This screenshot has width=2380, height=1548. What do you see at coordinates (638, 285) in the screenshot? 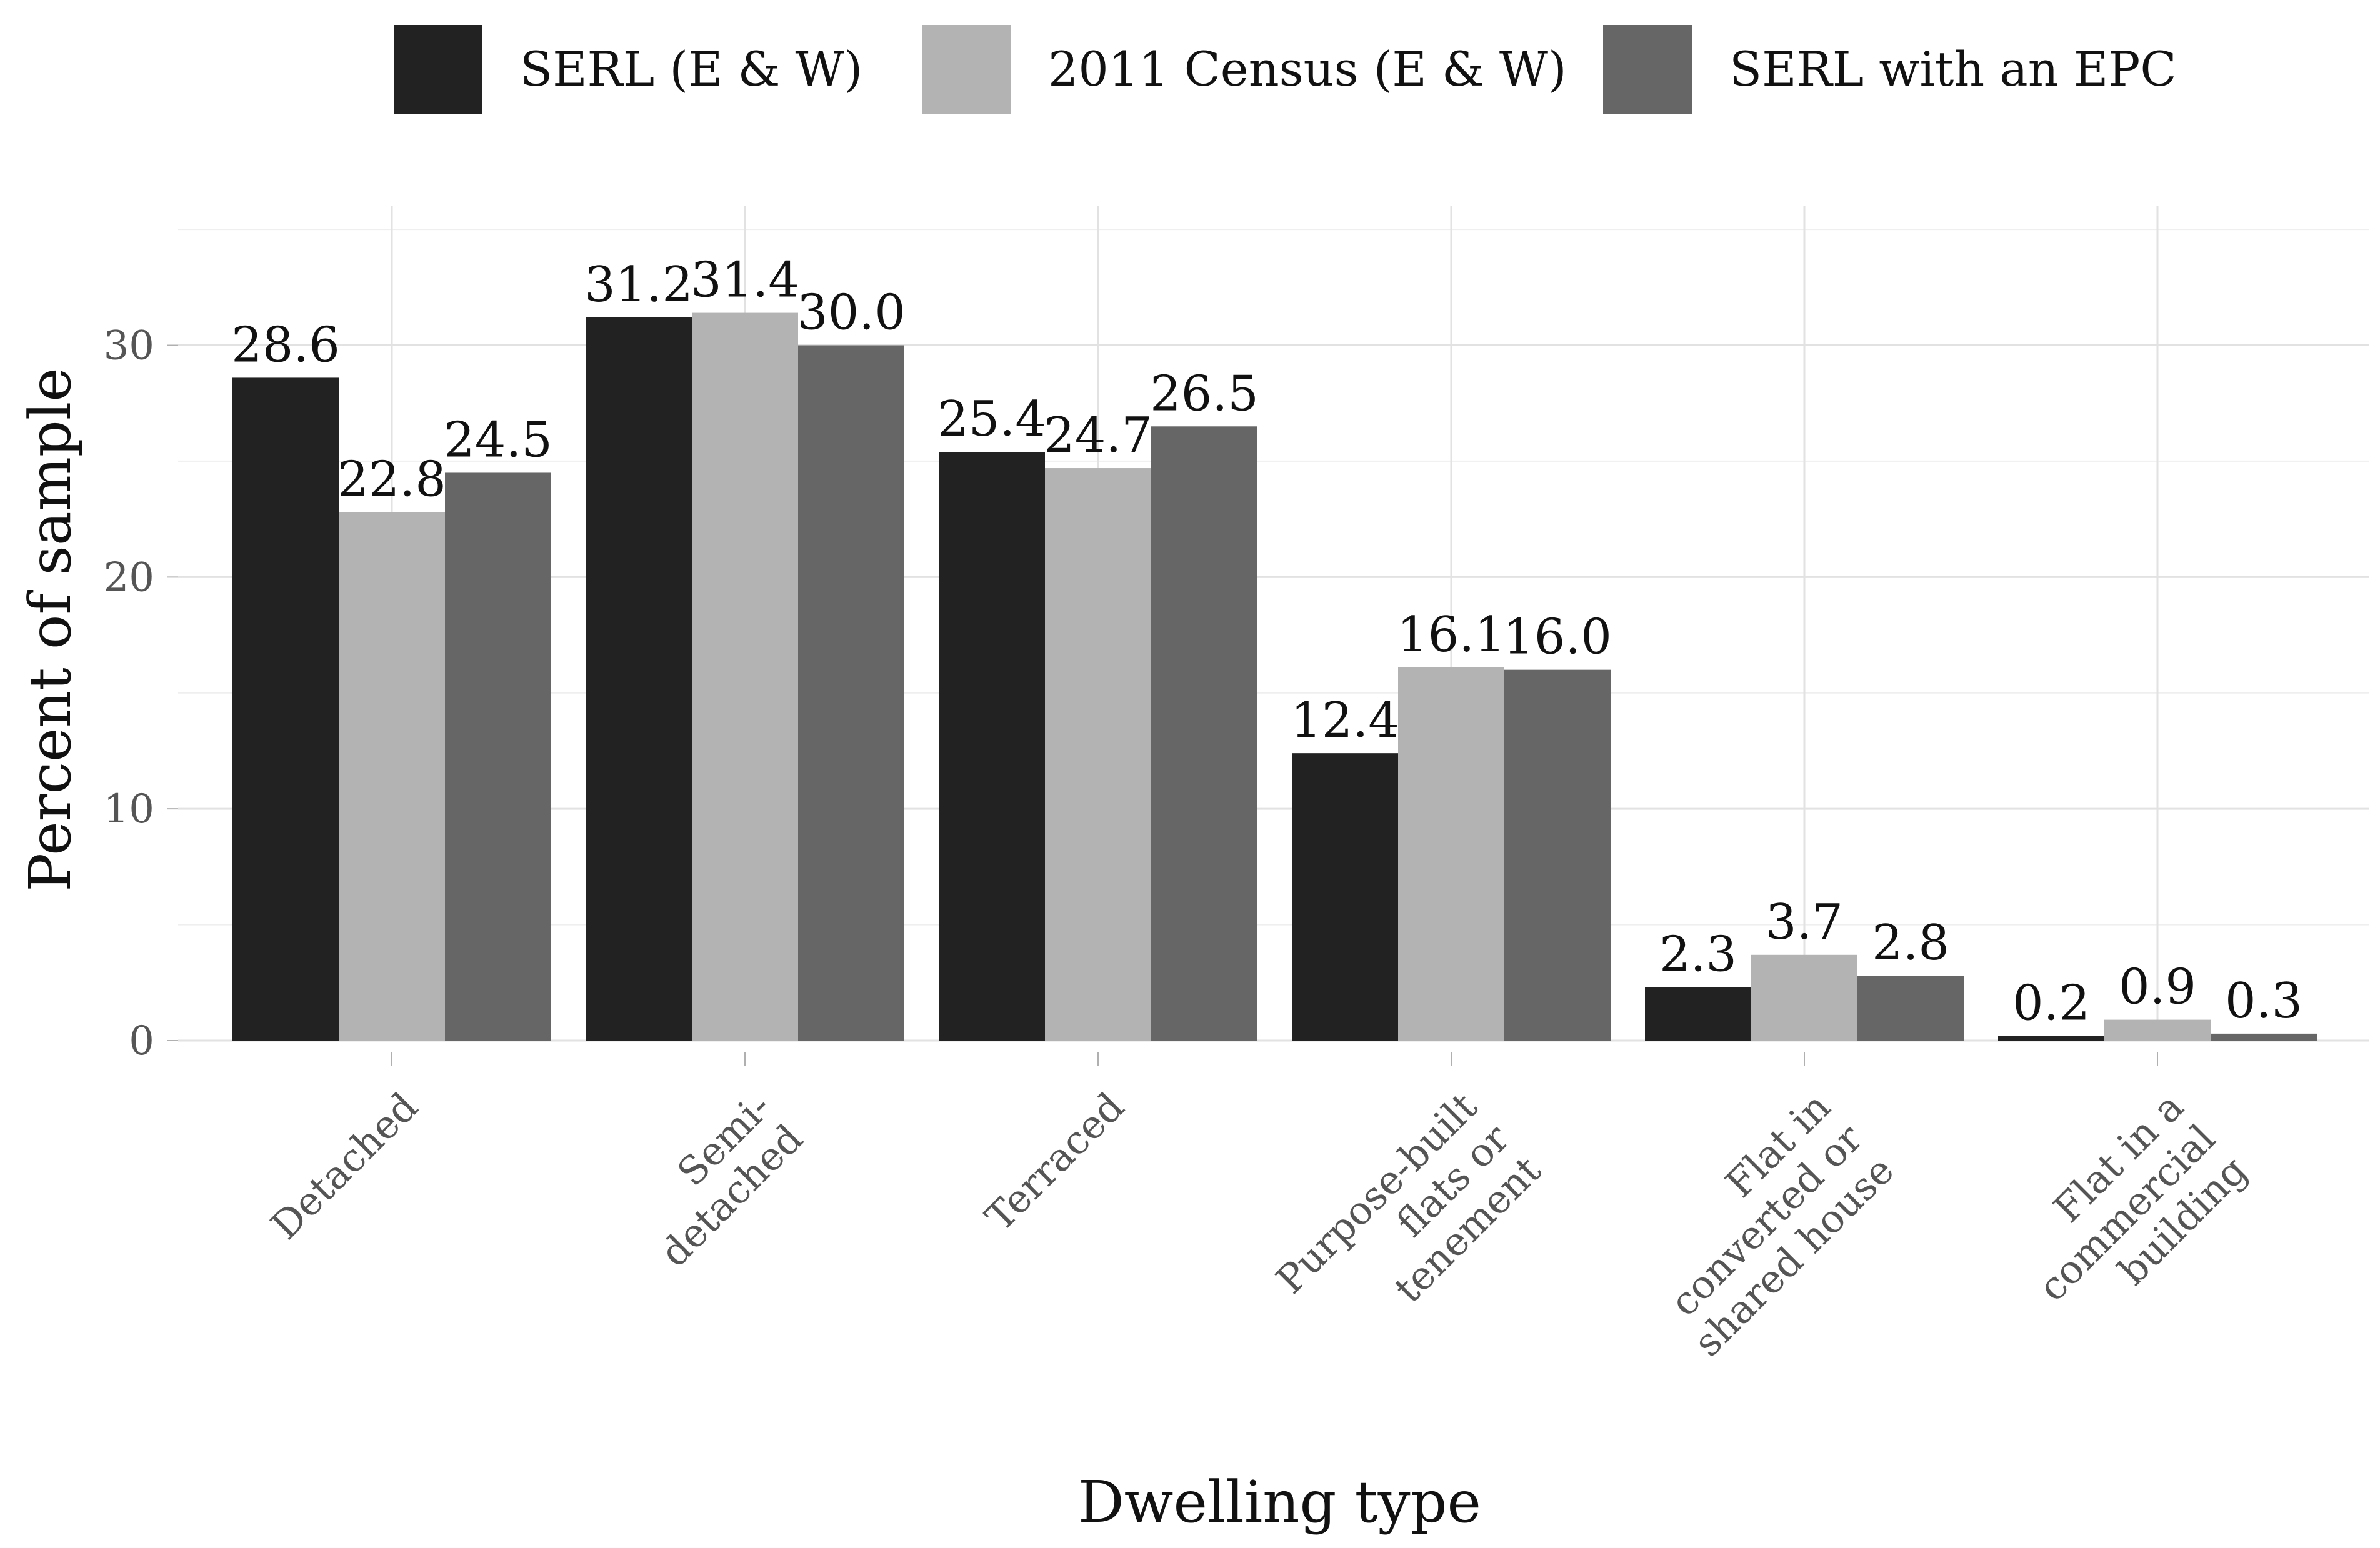
I see `data-label: 31.2` at bounding box center [638, 285].